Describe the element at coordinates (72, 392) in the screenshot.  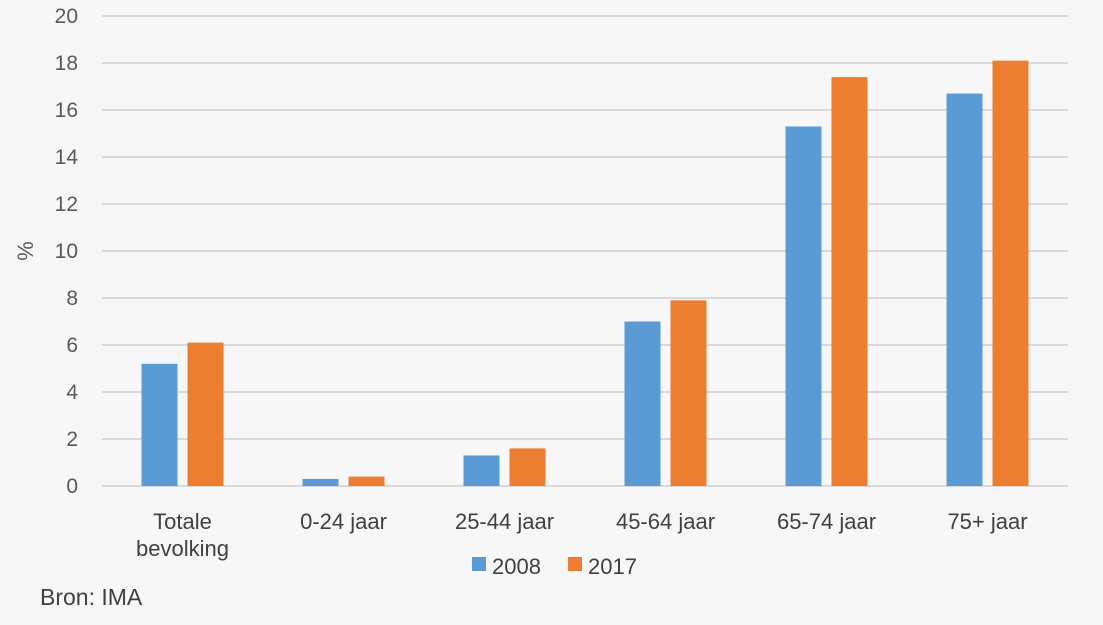
I see `y-tick-label: 4` at that location.